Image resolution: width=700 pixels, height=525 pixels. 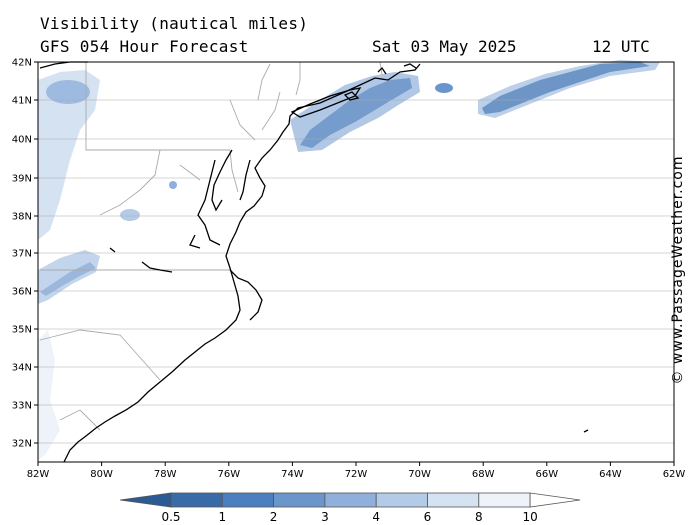 What do you see at coordinates (145, 500) in the screenshot?
I see `colorbar-lower-extension` at bounding box center [145, 500].